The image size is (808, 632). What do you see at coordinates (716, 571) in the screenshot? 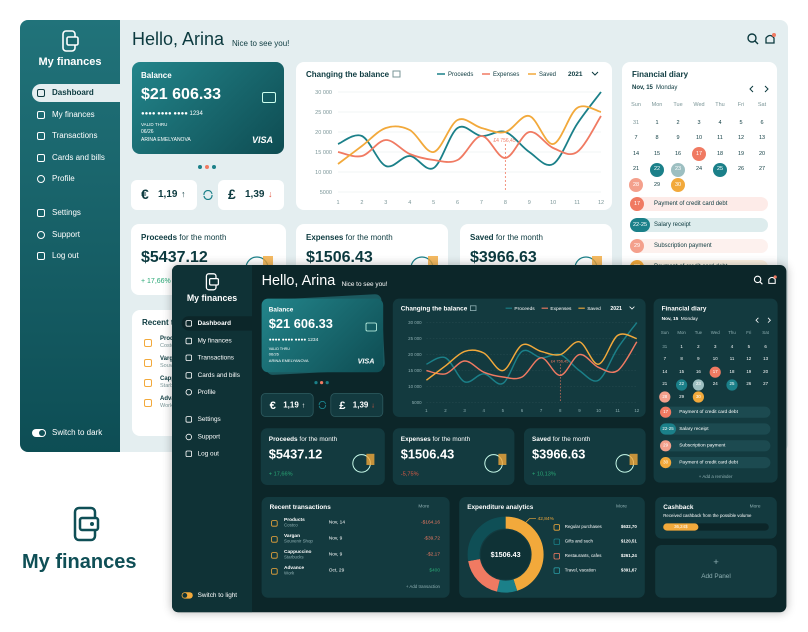
I see `add-panel: + Add Panel` at bounding box center [716, 571].